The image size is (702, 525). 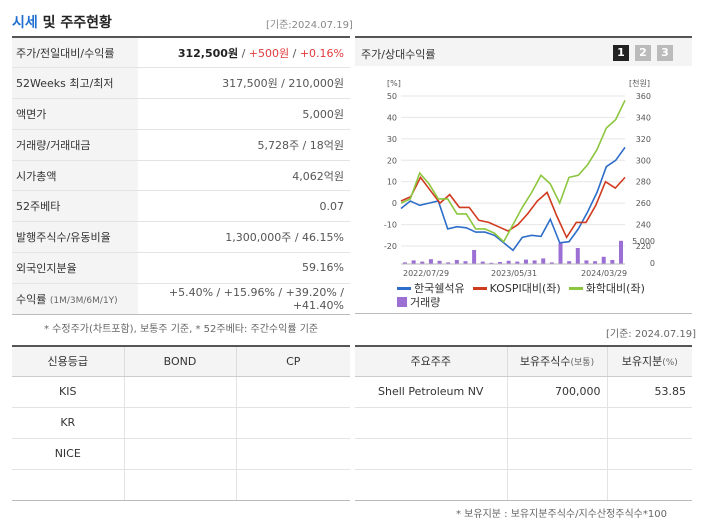 What do you see at coordinates (621, 53) in the screenshot?
I see `chart-page-1-button: 1` at bounding box center [621, 53].